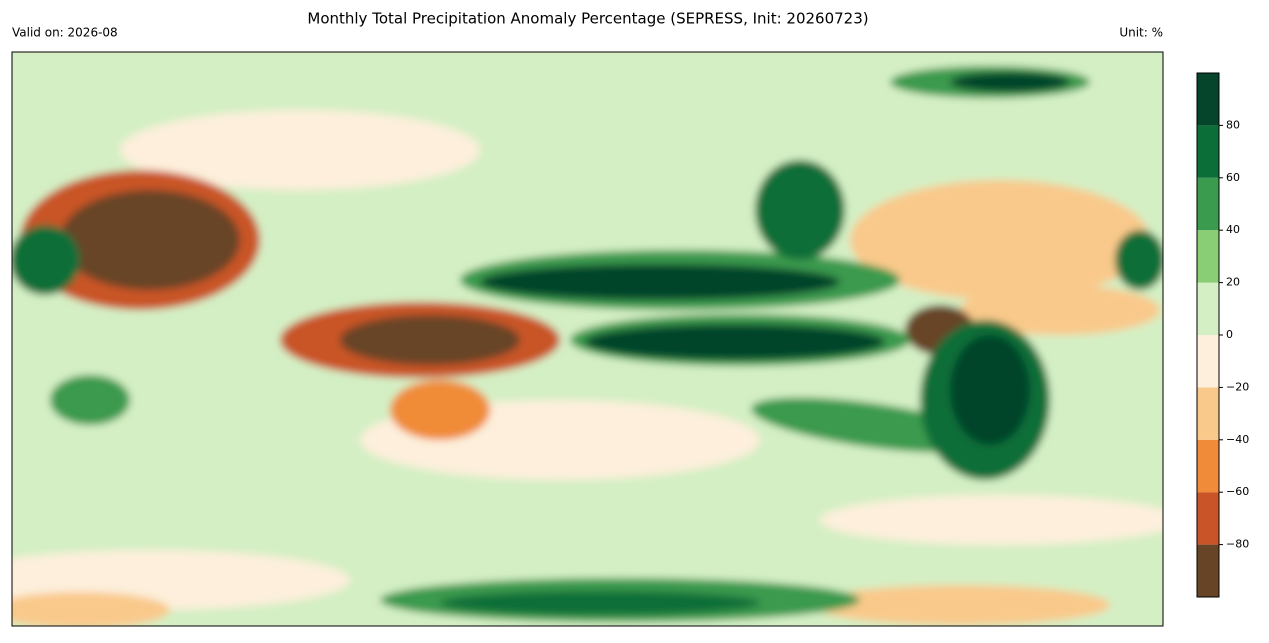 This screenshot has width=1269, height=643. What do you see at coordinates (1237, 386) in the screenshot?
I see `colorbar-tick-label: −20` at bounding box center [1237, 386].